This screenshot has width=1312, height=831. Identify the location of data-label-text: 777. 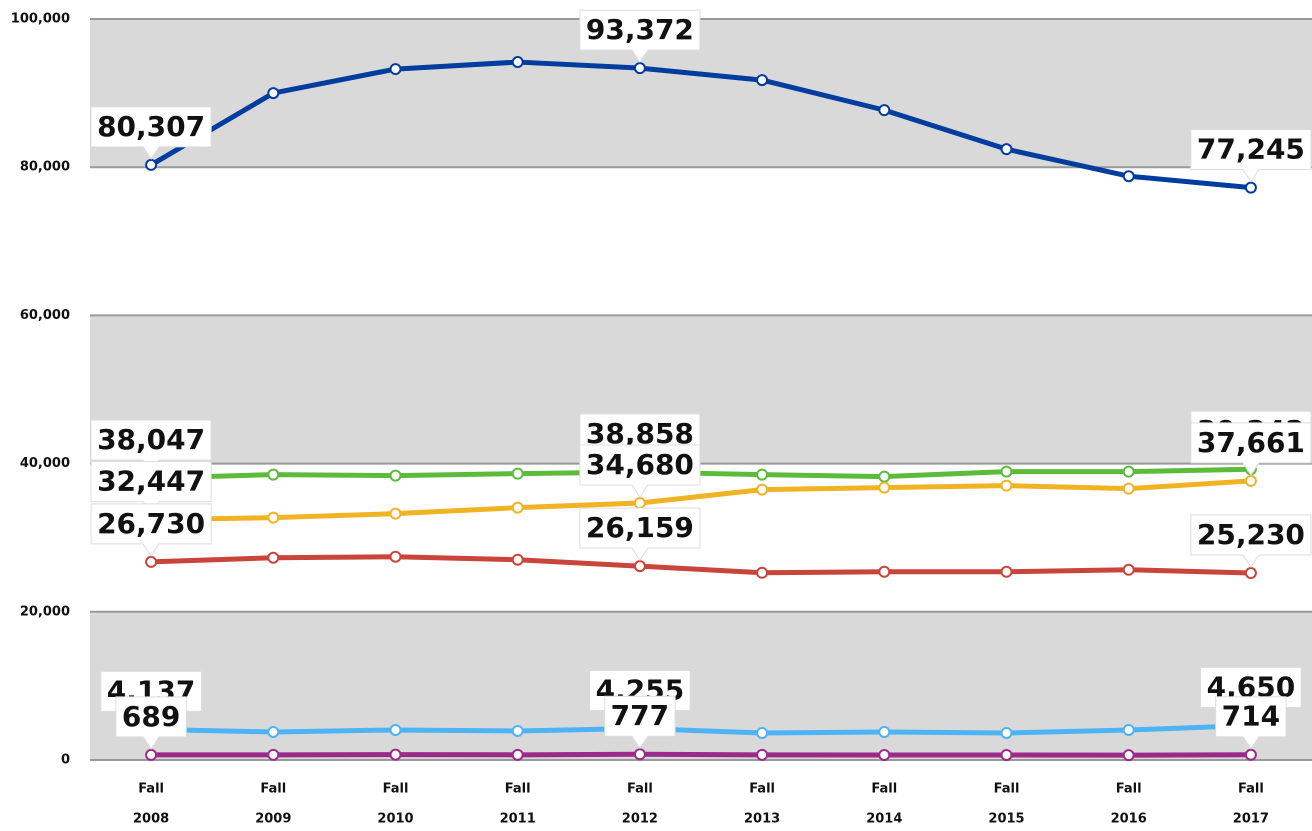
(640, 715).